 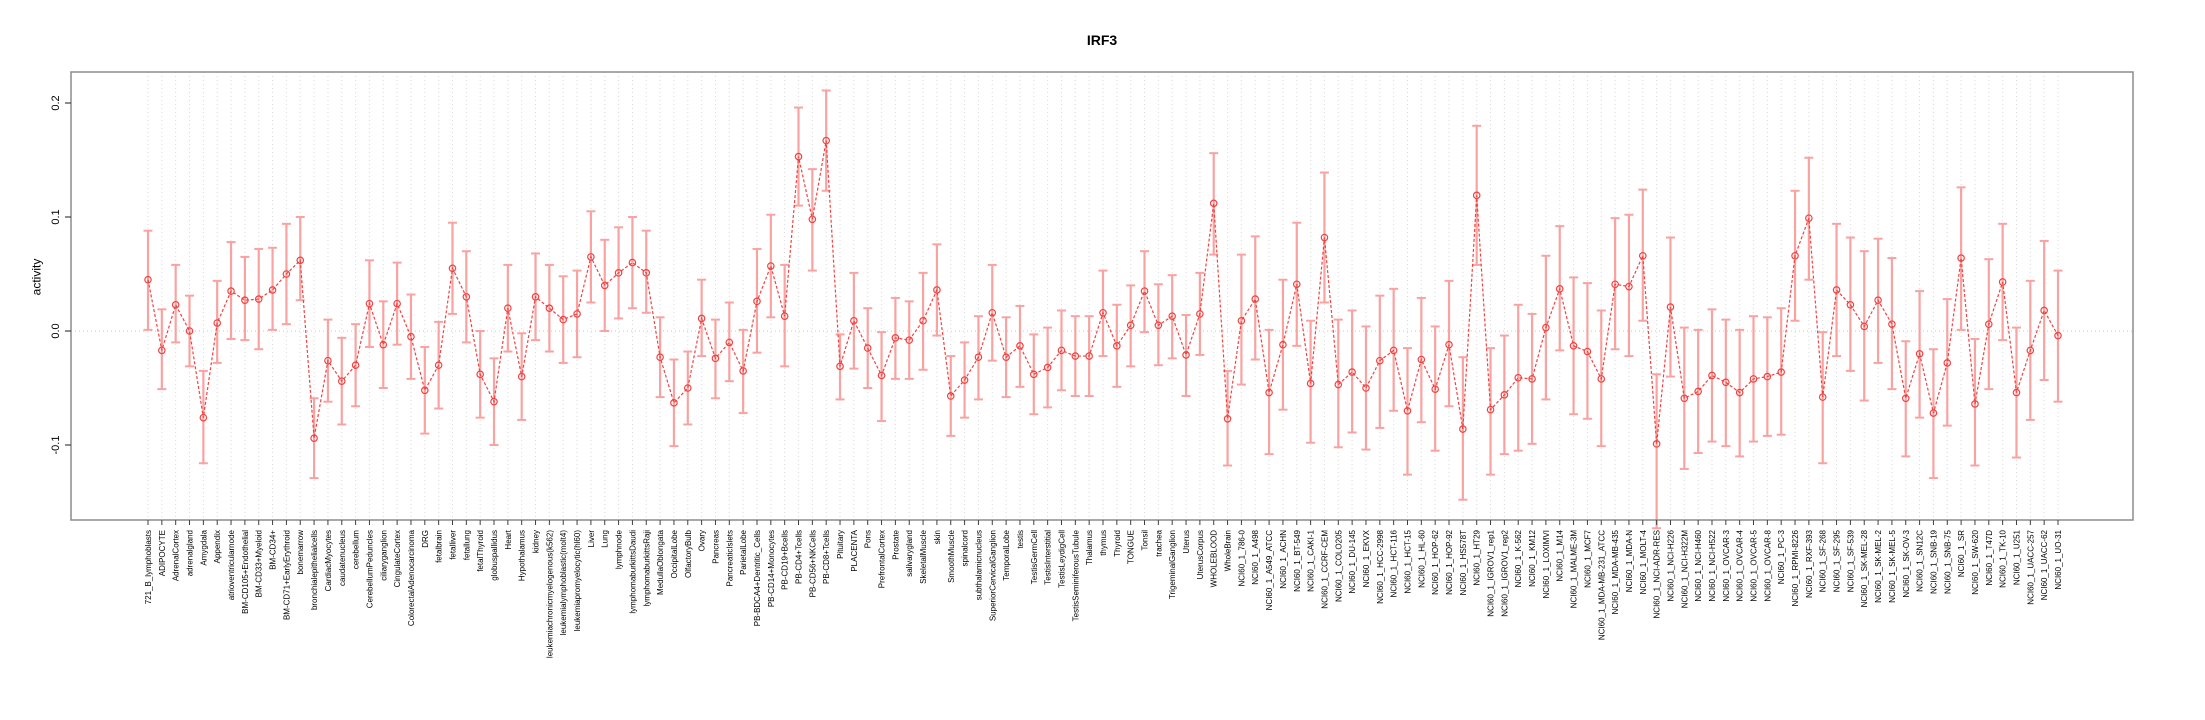 I want to click on x-tick-label: NCI60_1_SF-539, so click(x=1850, y=560).